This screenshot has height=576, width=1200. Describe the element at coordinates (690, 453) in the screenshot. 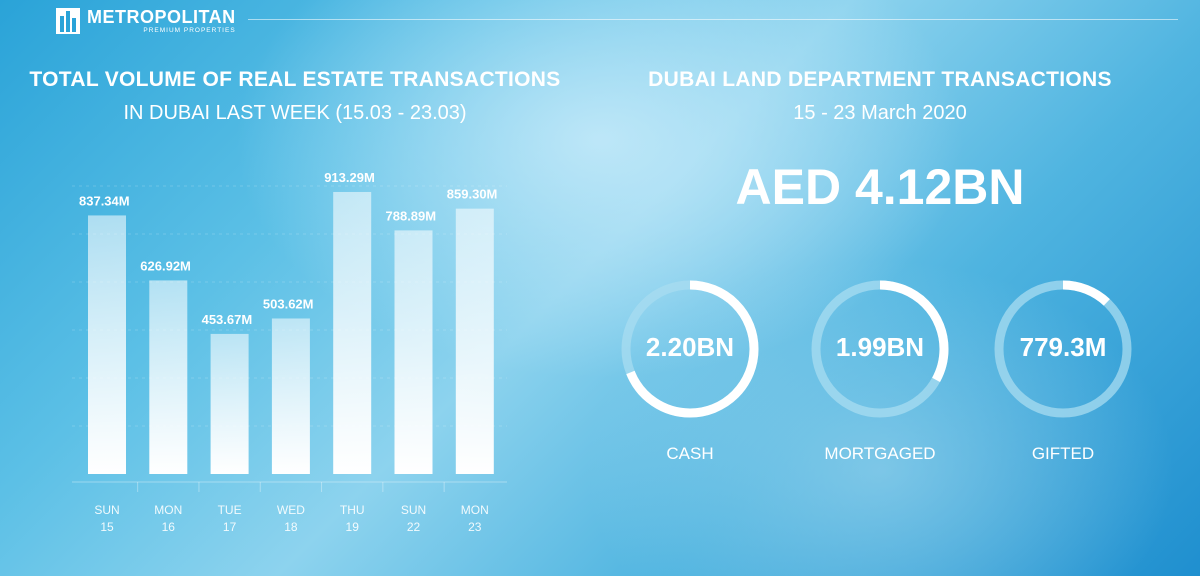

I see `cash-label: CASH` at that location.